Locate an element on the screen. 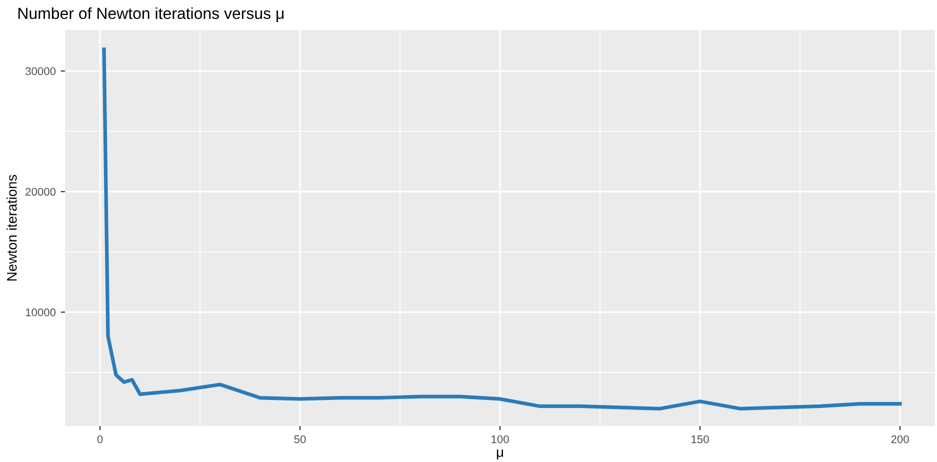 This screenshot has height=462, width=937. x-tick-label: 150 is located at coordinates (700, 439).